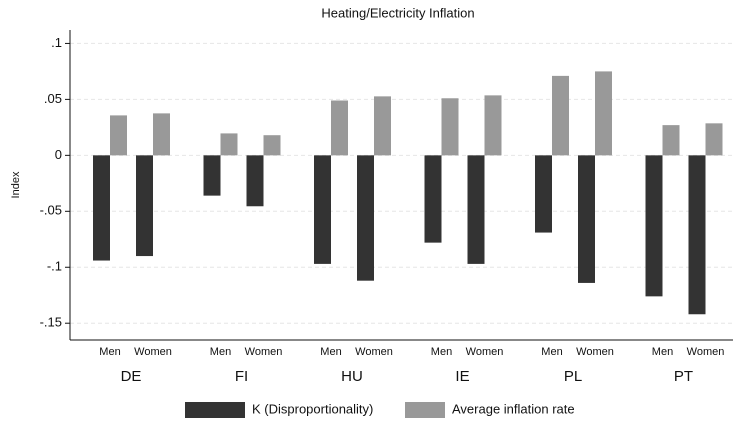  Describe the element at coordinates (683, 376) in the screenshot. I see `group-label: PT` at that location.